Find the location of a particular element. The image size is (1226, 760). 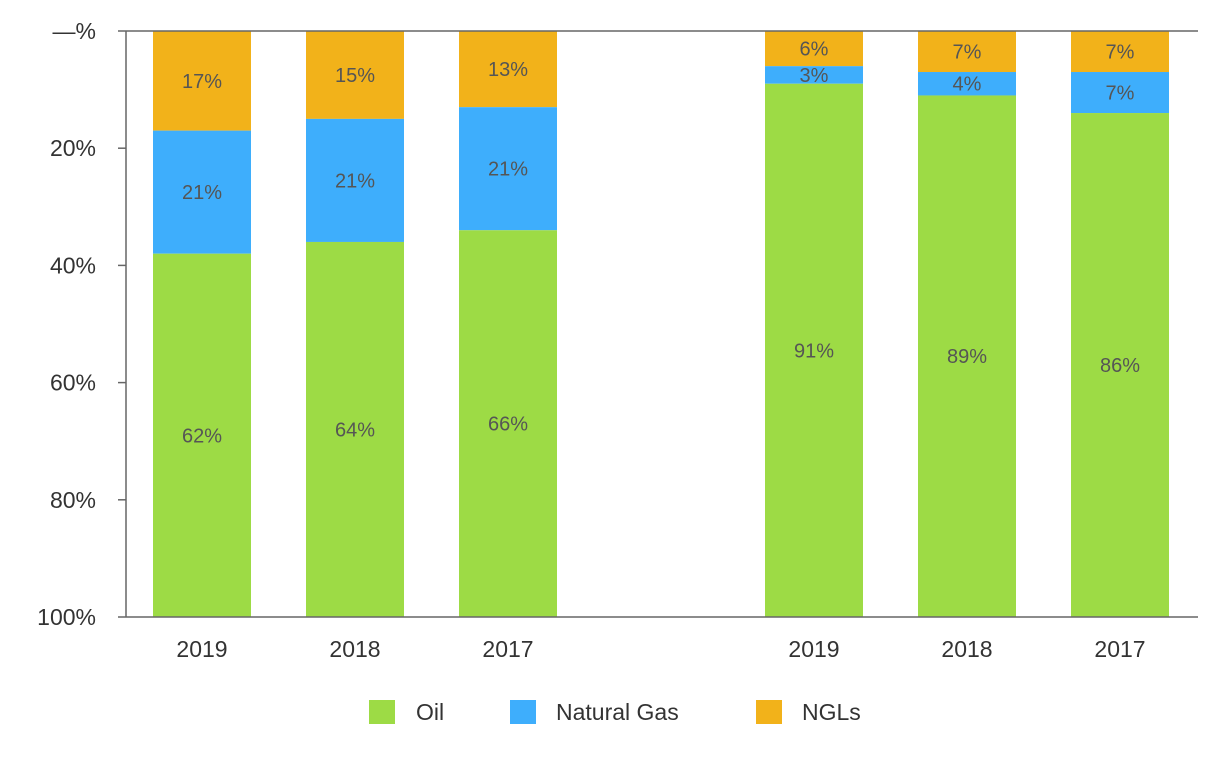

legend-swatch-natural-gas is located at coordinates (523, 712).